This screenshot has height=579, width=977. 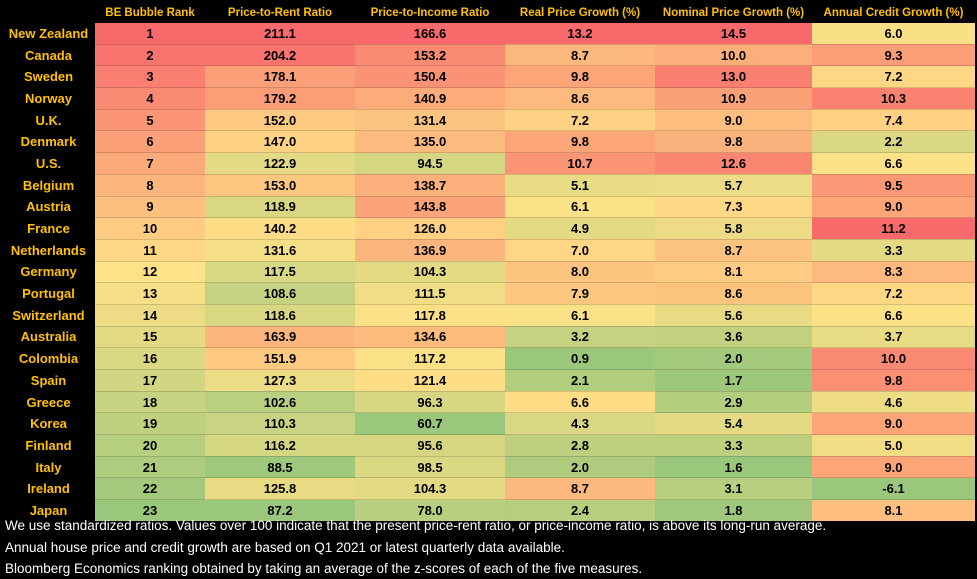 What do you see at coordinates (48, 510) in the screenshot?
I see `country-name: Japan` at bounding box center [48, 510].